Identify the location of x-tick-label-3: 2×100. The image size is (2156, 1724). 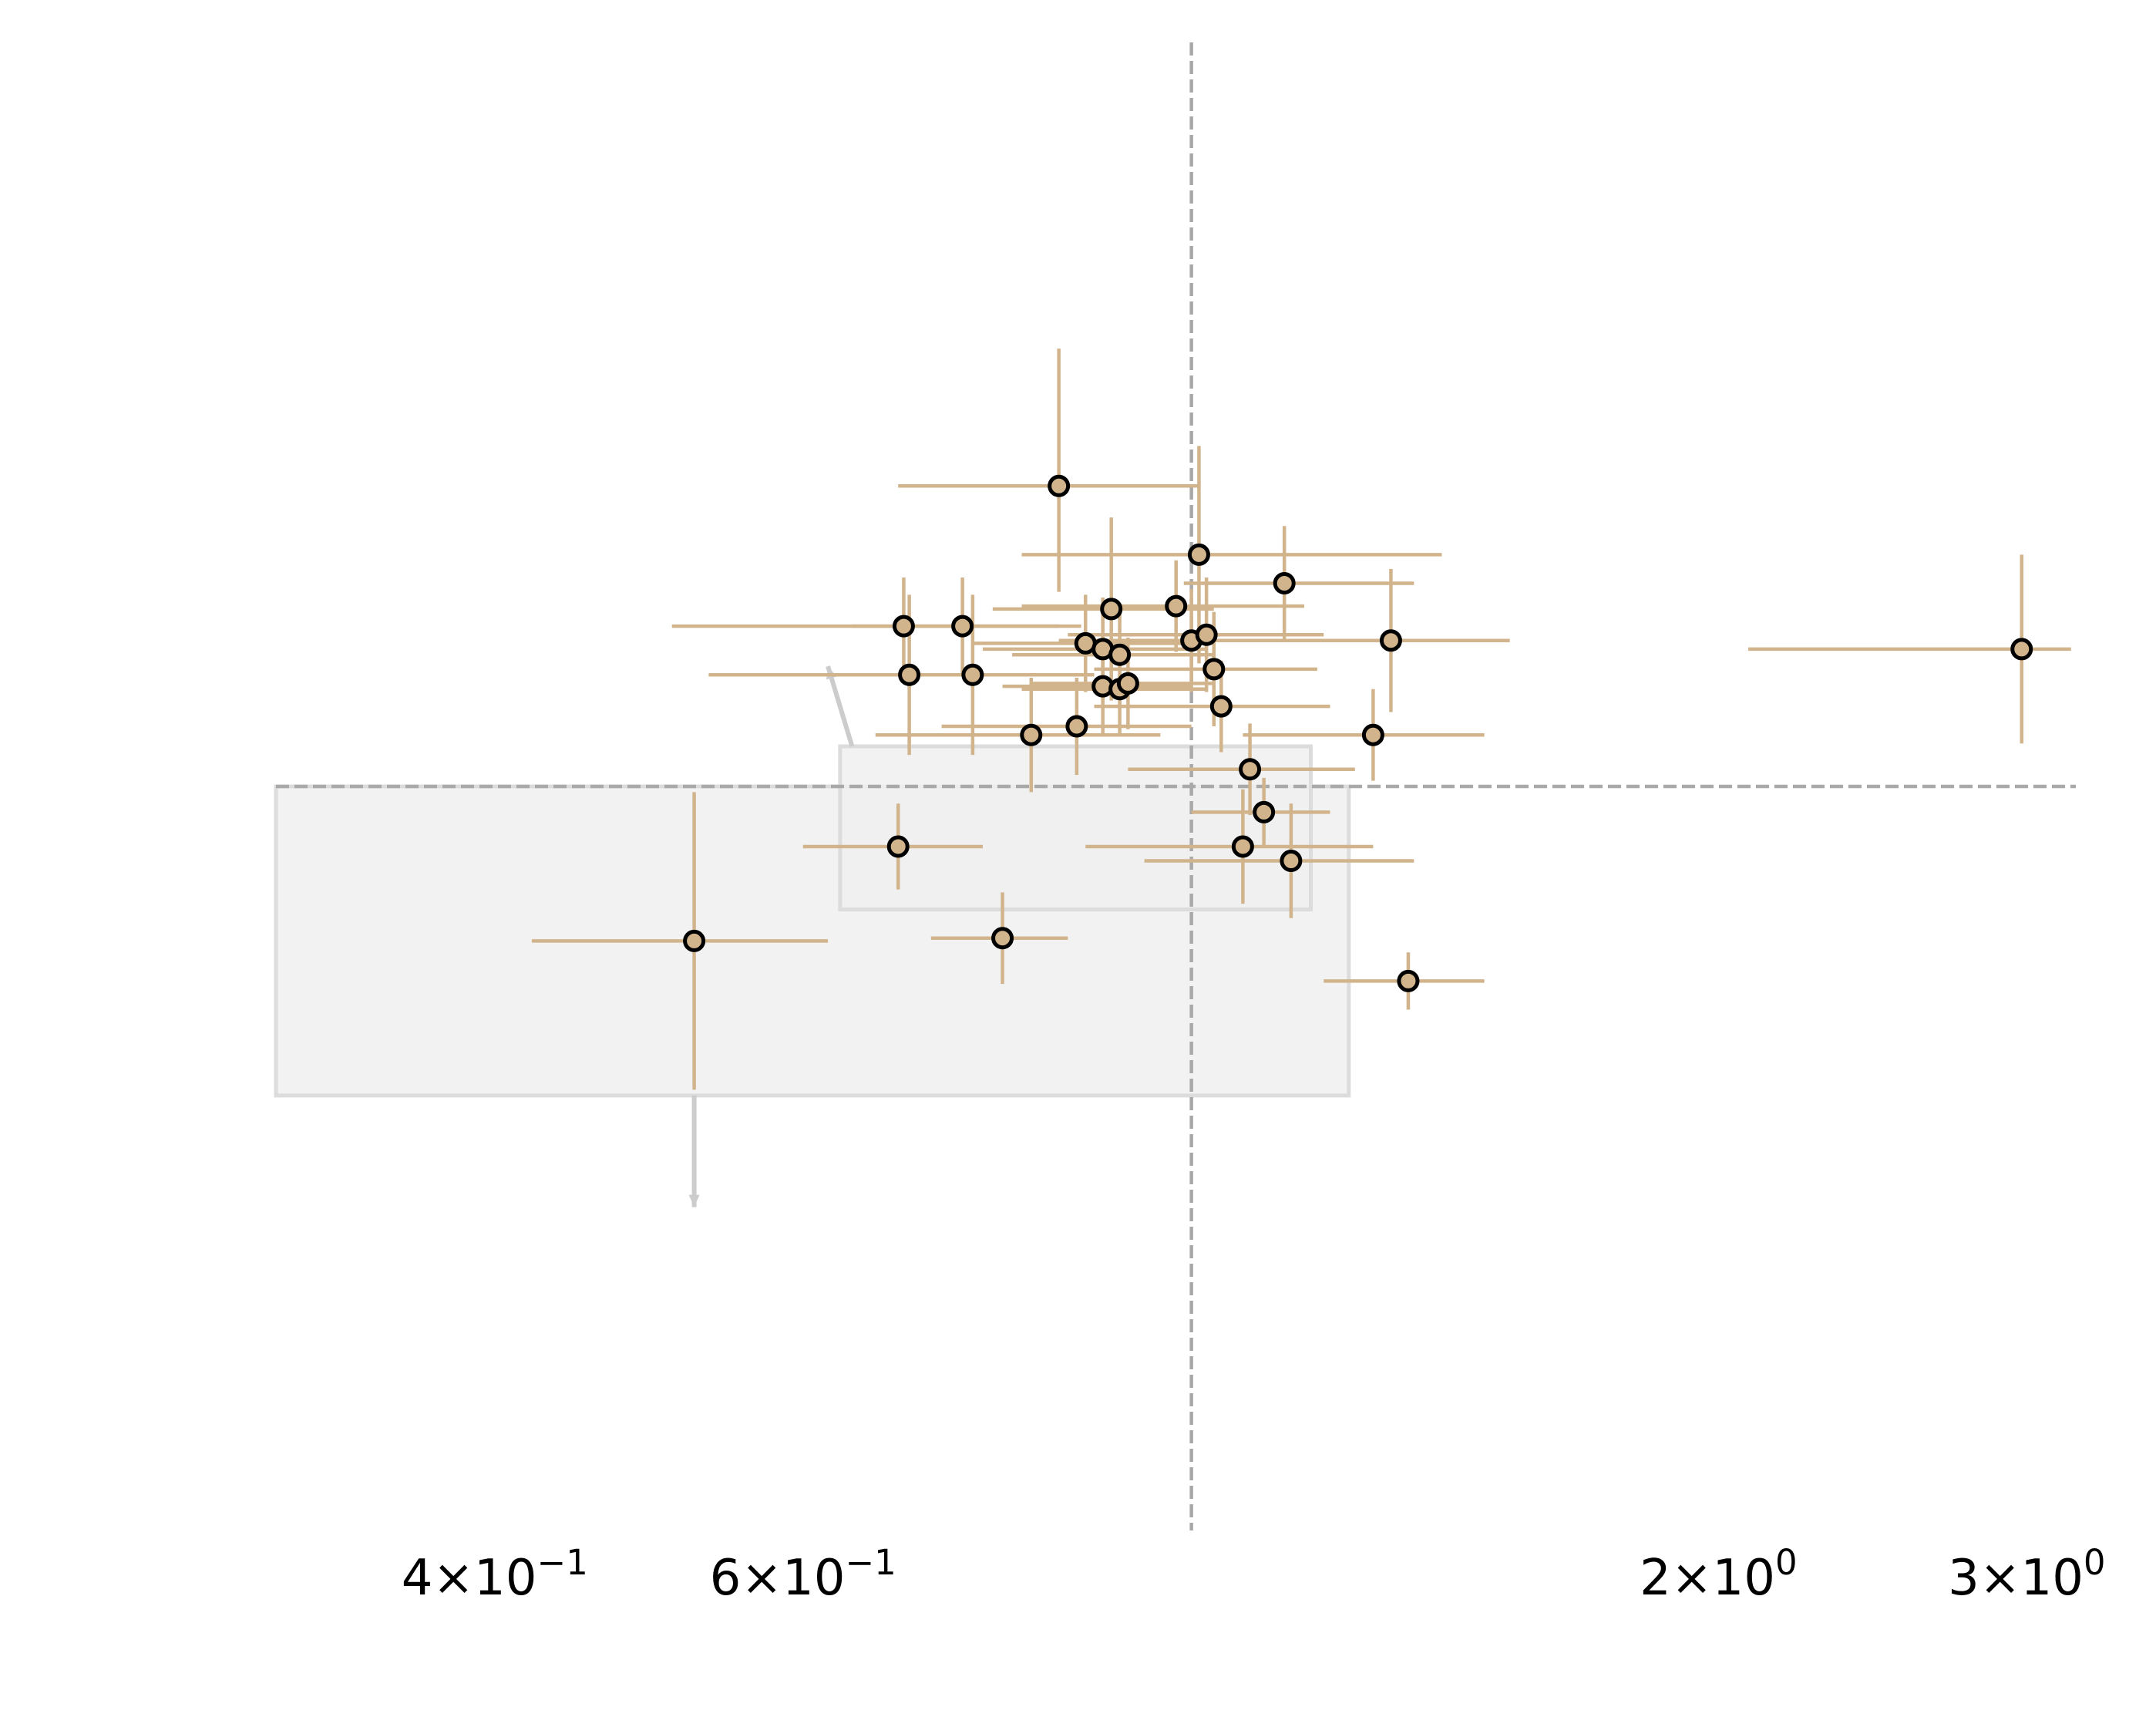
(1719, 1575).